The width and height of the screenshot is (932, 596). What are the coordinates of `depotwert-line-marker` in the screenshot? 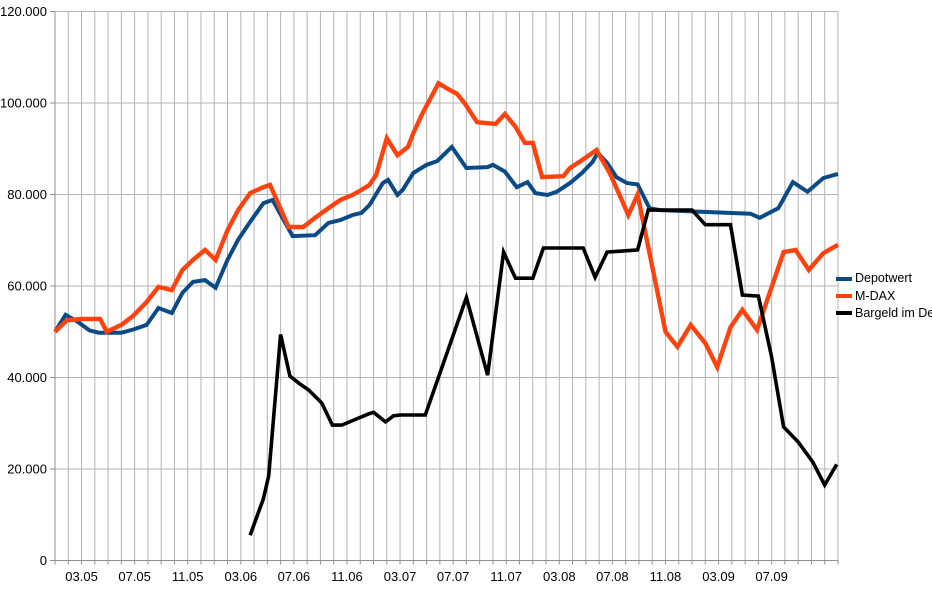 It's located at (844, 278).